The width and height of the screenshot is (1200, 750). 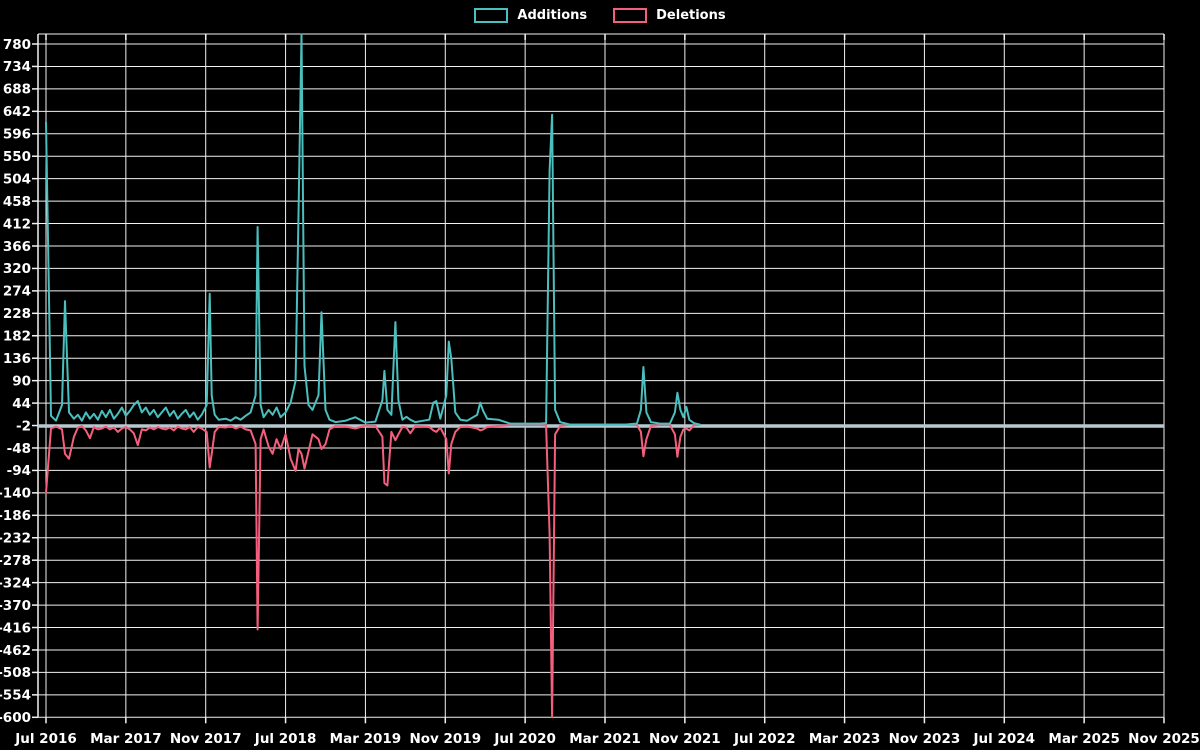 I want to click on x-axis-tick-label: Jul 2022, so click(x=764, y=739).